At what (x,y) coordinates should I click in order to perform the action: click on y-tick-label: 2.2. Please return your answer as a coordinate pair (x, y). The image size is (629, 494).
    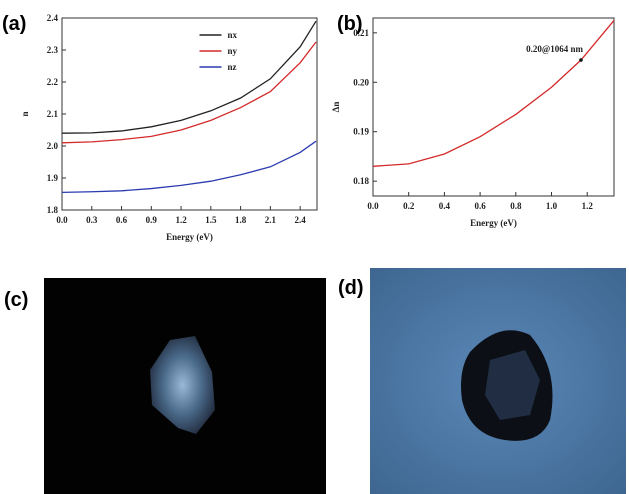
    Looking at the image, I should click on (53, 82).